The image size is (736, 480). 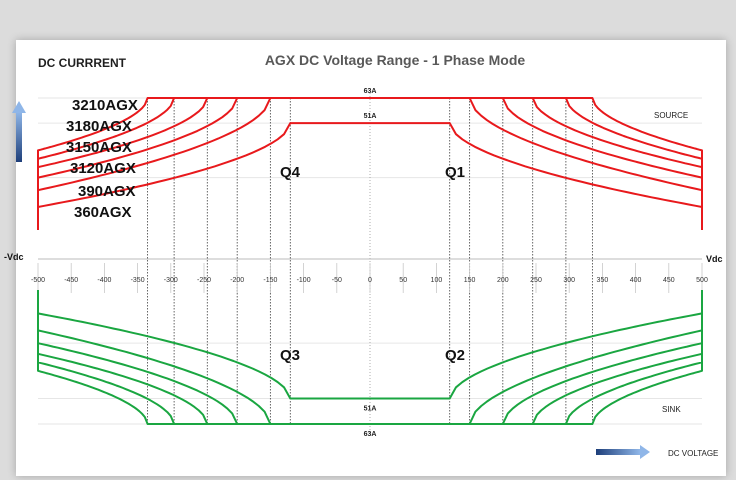 I want to click on y-axis-label: DC CURRRENT, so click(x=82, y=63).